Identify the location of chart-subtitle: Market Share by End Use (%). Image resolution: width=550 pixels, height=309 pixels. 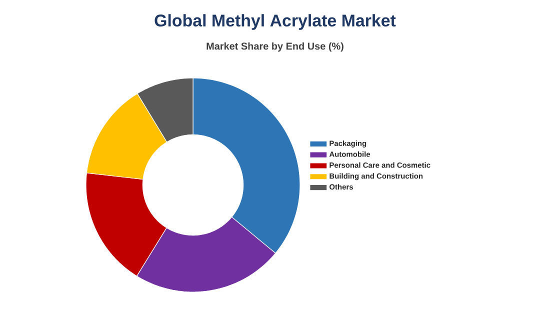
(275, 47).